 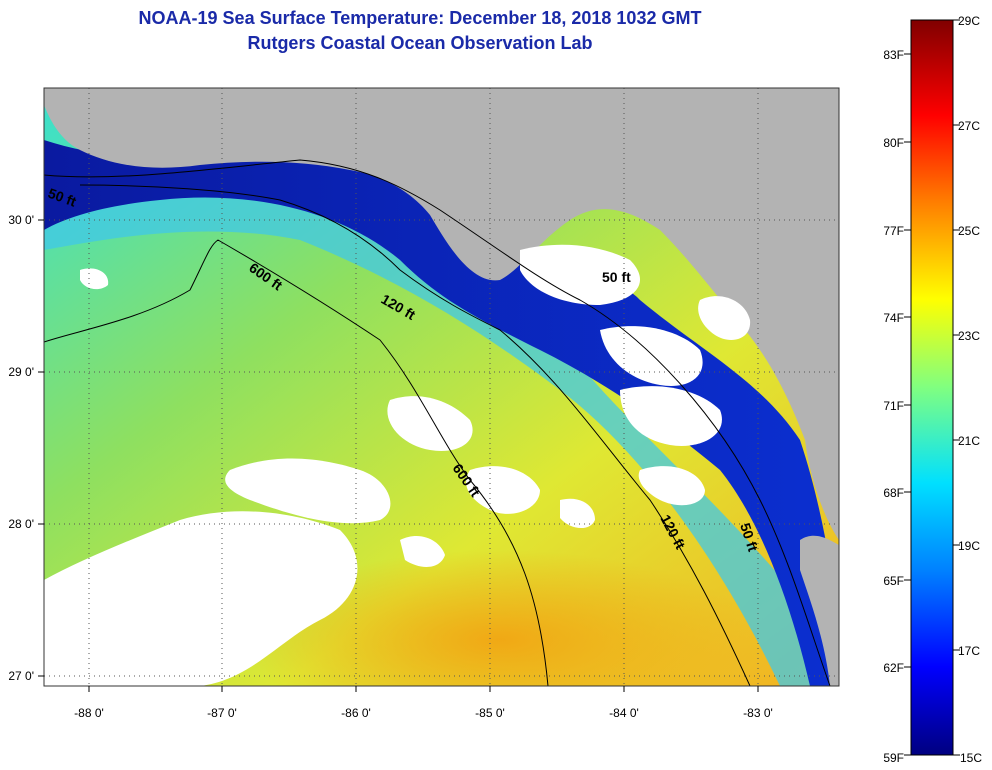 What do you see at coordinates (624, 713) in the screenshot?
I see `x-tick-label: -84 0'` at bounding box center [624, 713].